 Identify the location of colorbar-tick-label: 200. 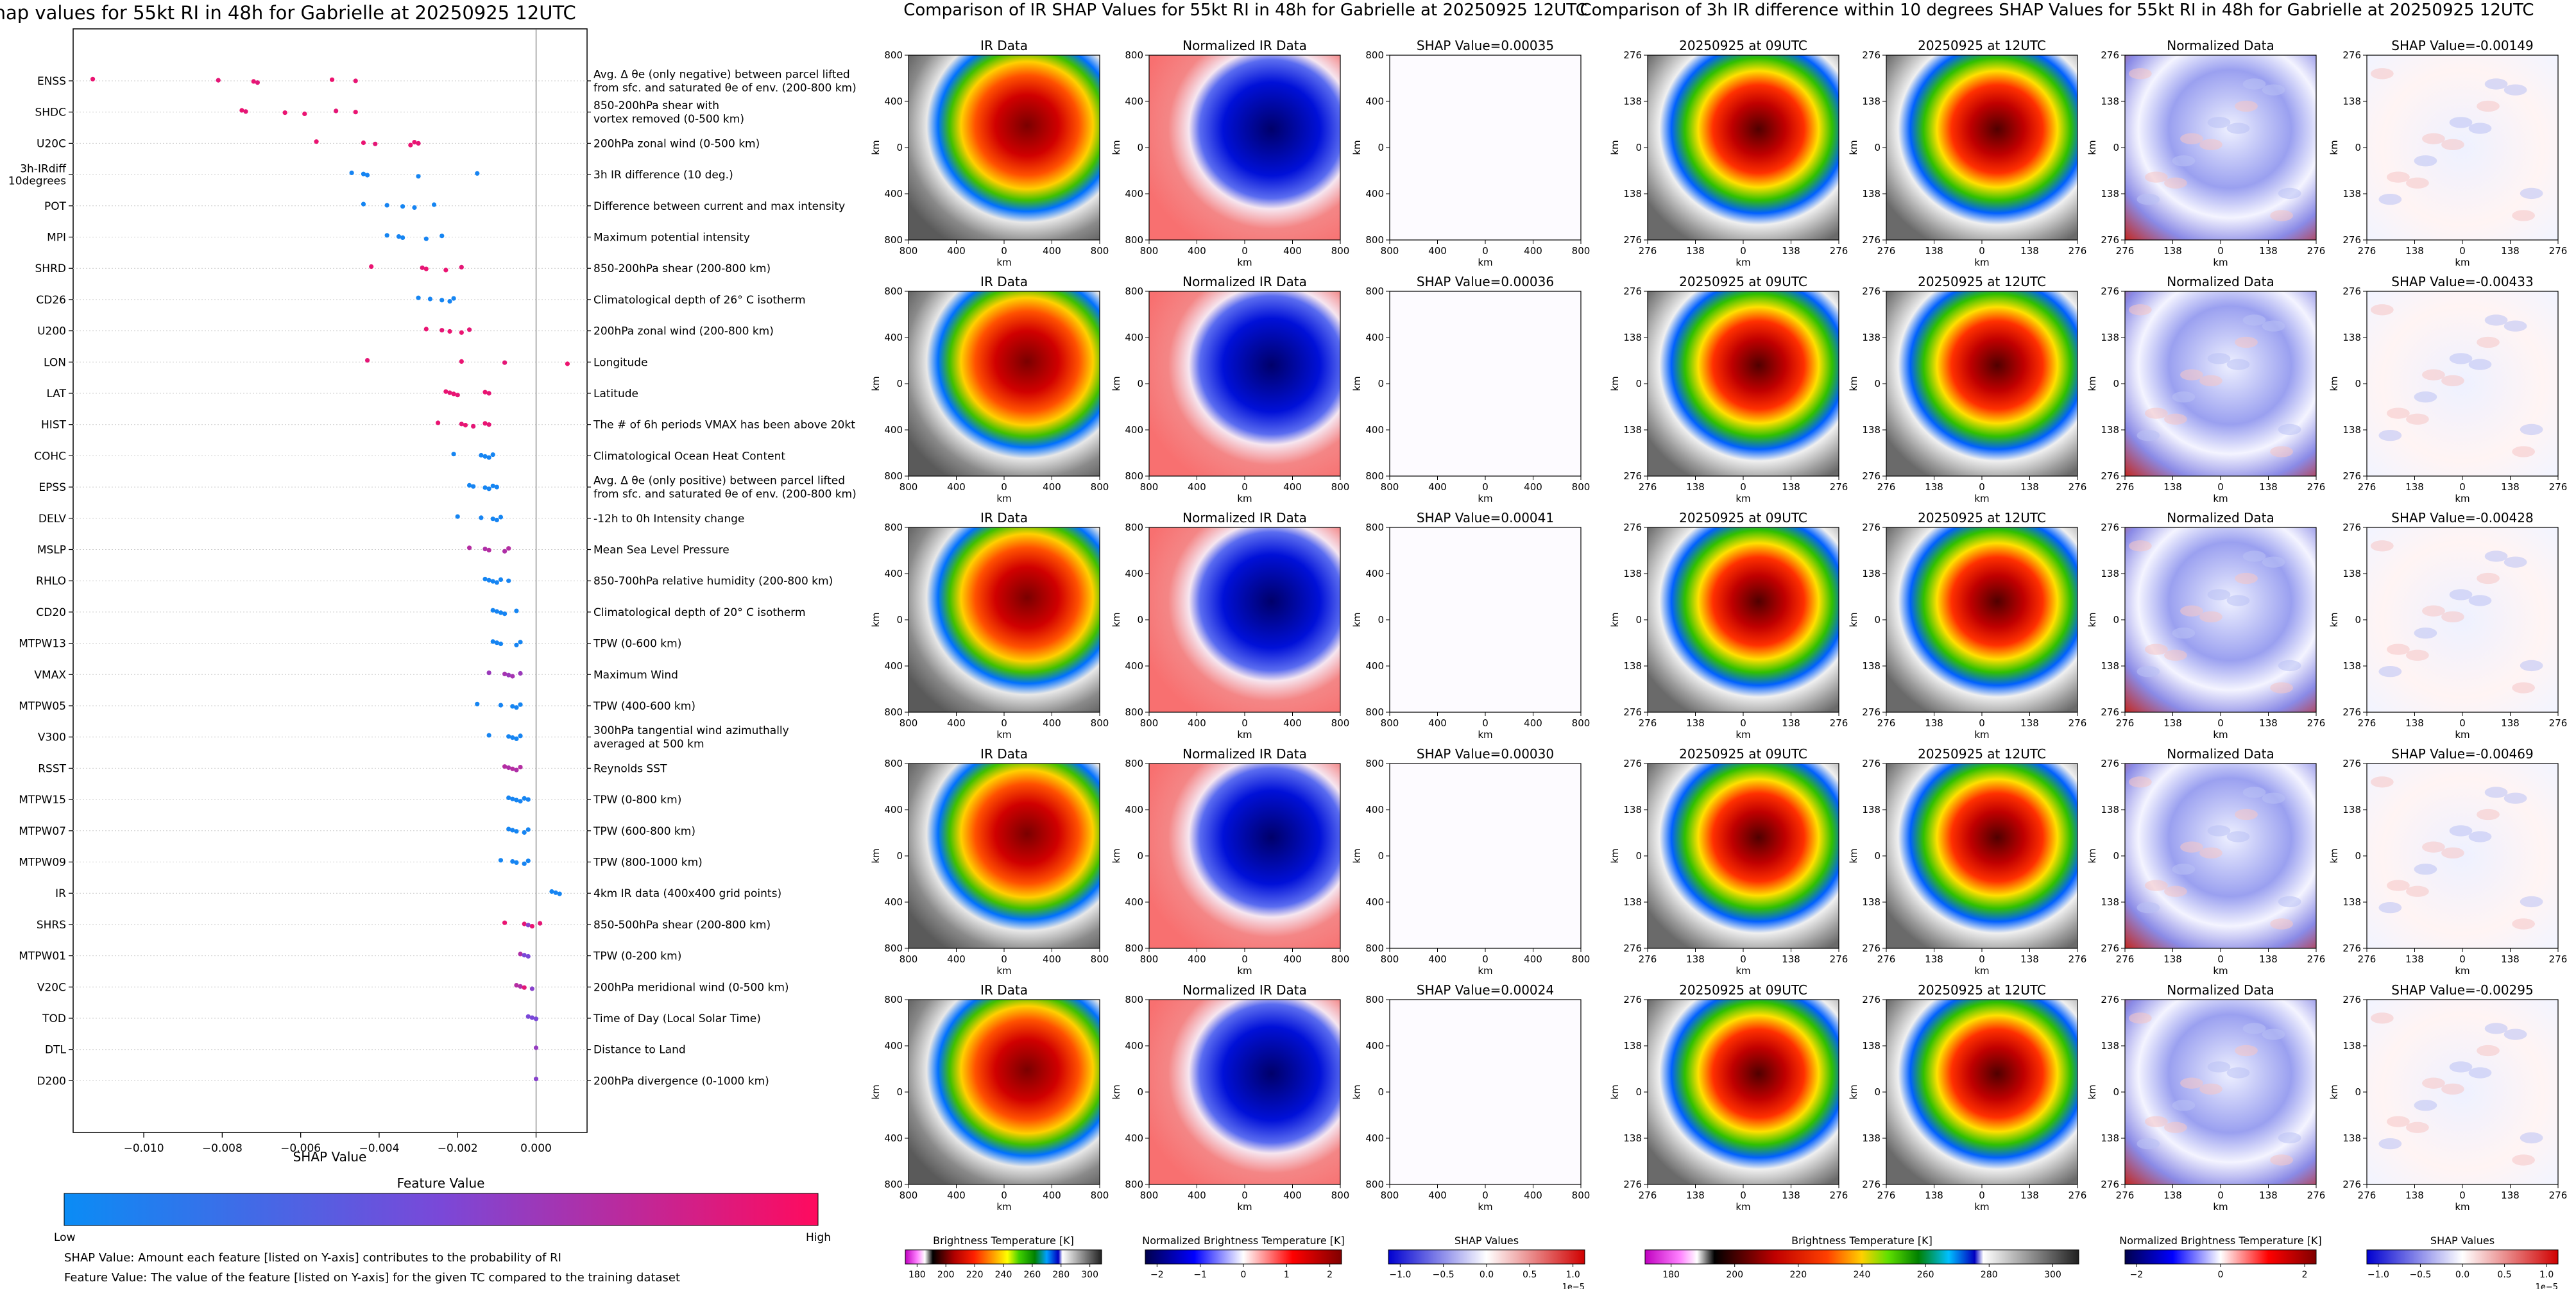
(1735, 1275).